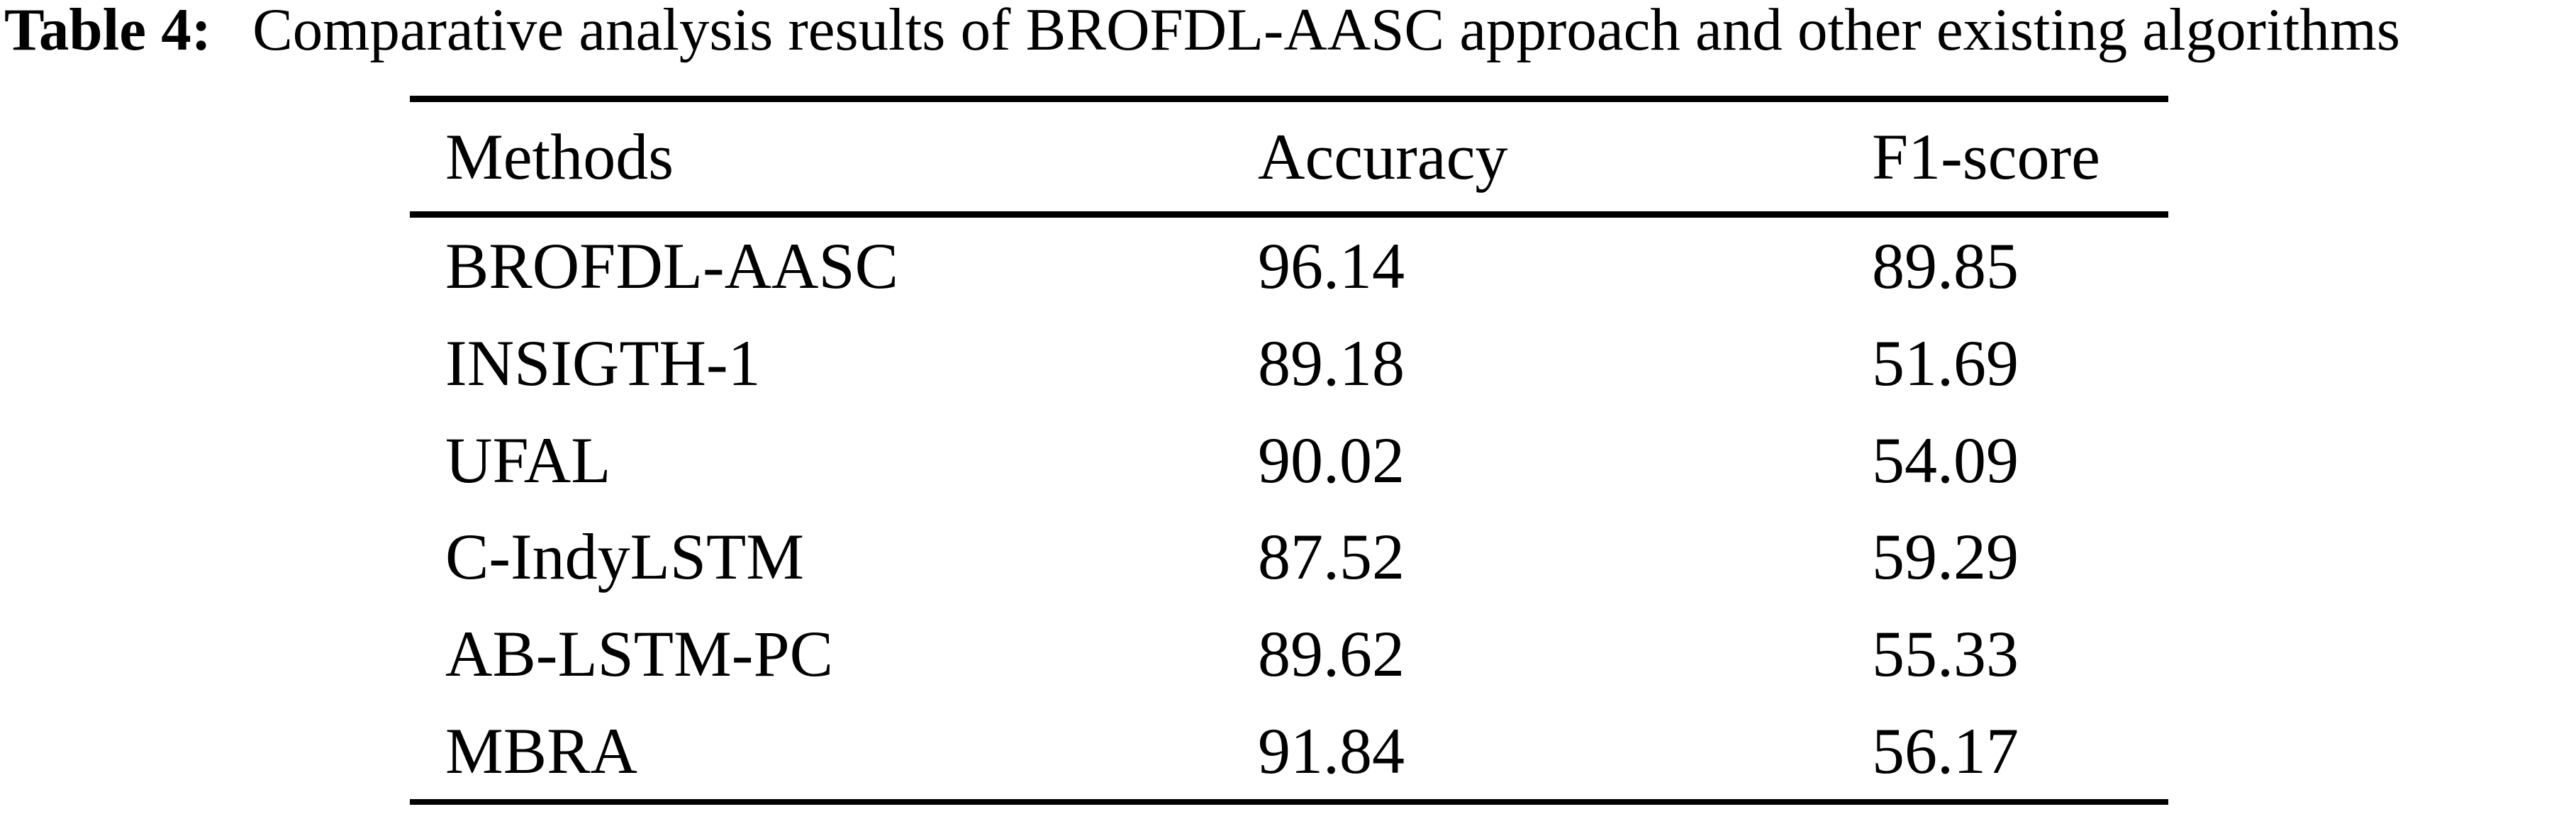 This screenshot has height=814, width=2576. Describe the element at coordinates (559, 157) in the screenshot. I see `header-methods: Methods` at that location.